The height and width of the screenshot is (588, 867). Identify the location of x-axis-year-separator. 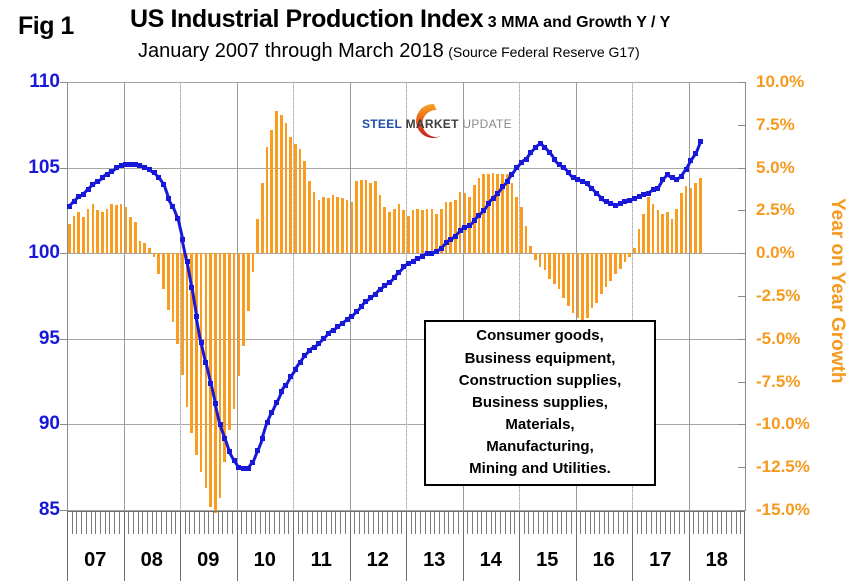
(124, 546).